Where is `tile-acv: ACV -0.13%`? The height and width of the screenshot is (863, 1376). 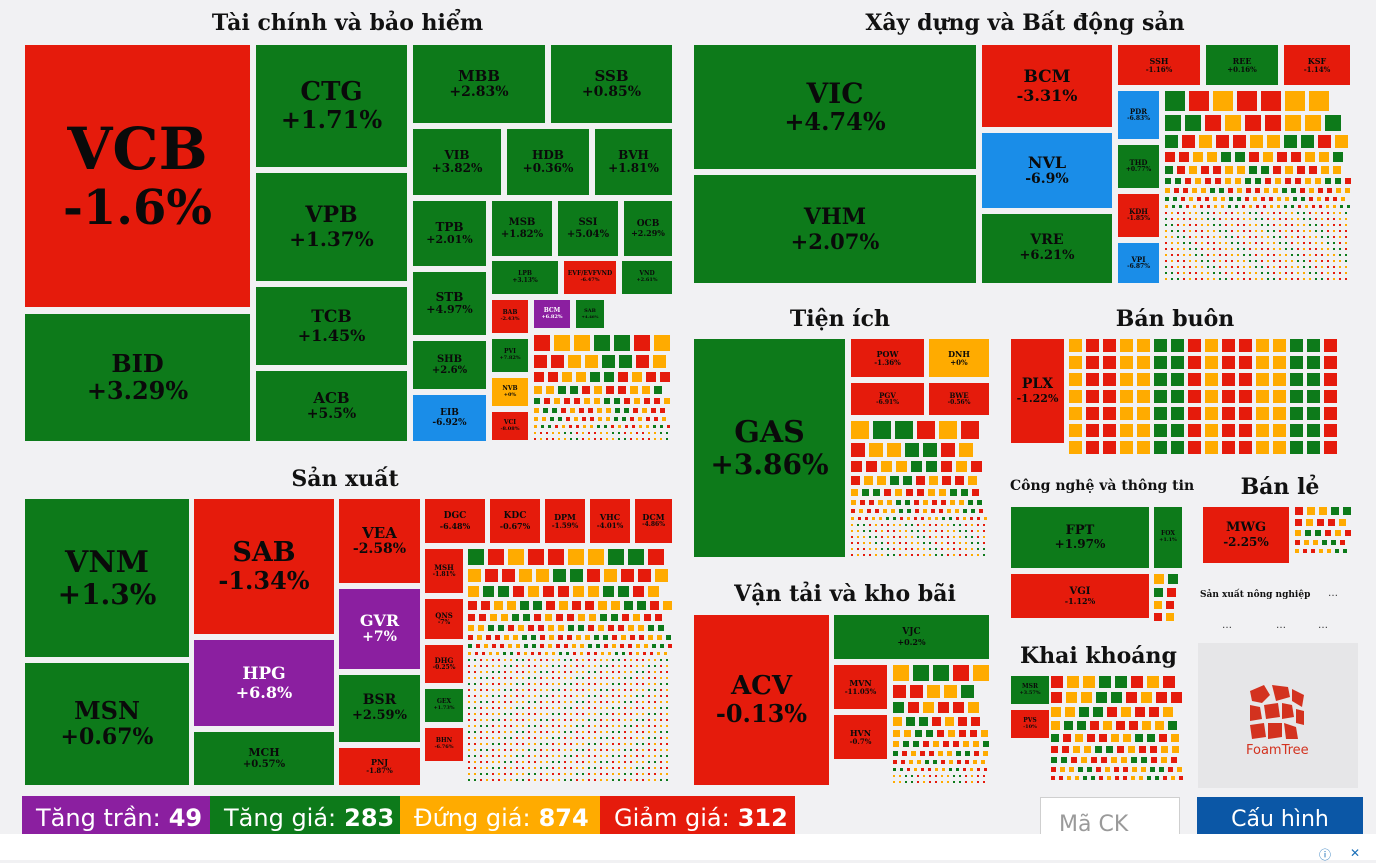
tile-acv: ACV -0.13% is located at coordinates (761, 700).